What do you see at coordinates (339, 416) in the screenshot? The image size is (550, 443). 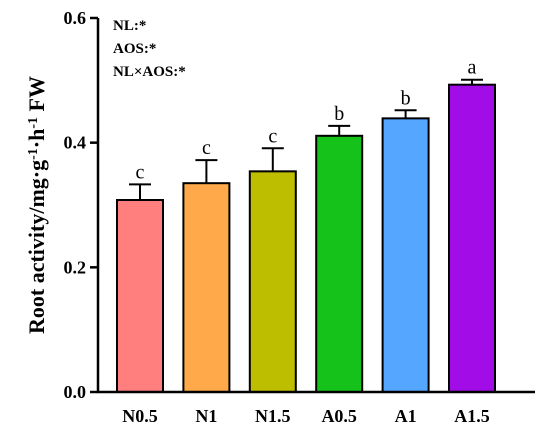 I see `x-tick-label: A0.5` at bounding box center [339, 416].